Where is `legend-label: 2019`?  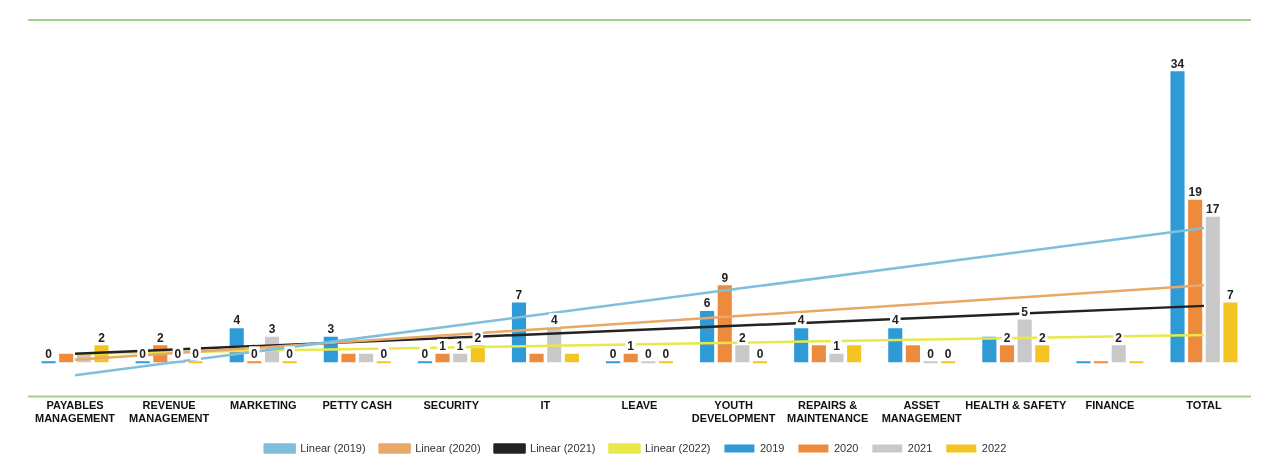 legend-label: 2019 is located at coordinates (772, 447).